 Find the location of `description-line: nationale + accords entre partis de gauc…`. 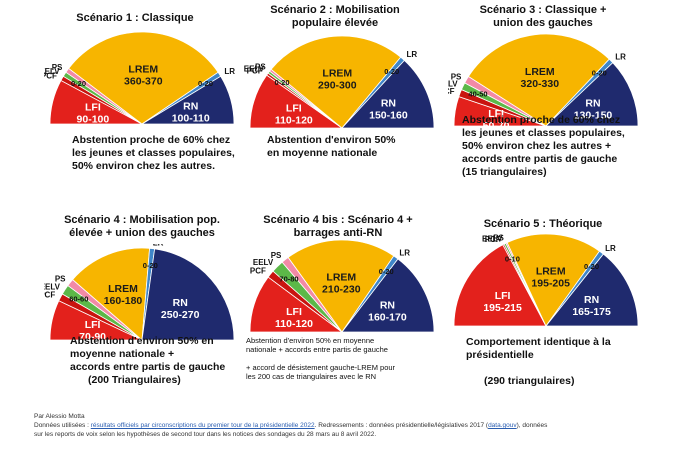

description-line: nationale + accords entre partis de gauc… is located at coordinates (317, 349).